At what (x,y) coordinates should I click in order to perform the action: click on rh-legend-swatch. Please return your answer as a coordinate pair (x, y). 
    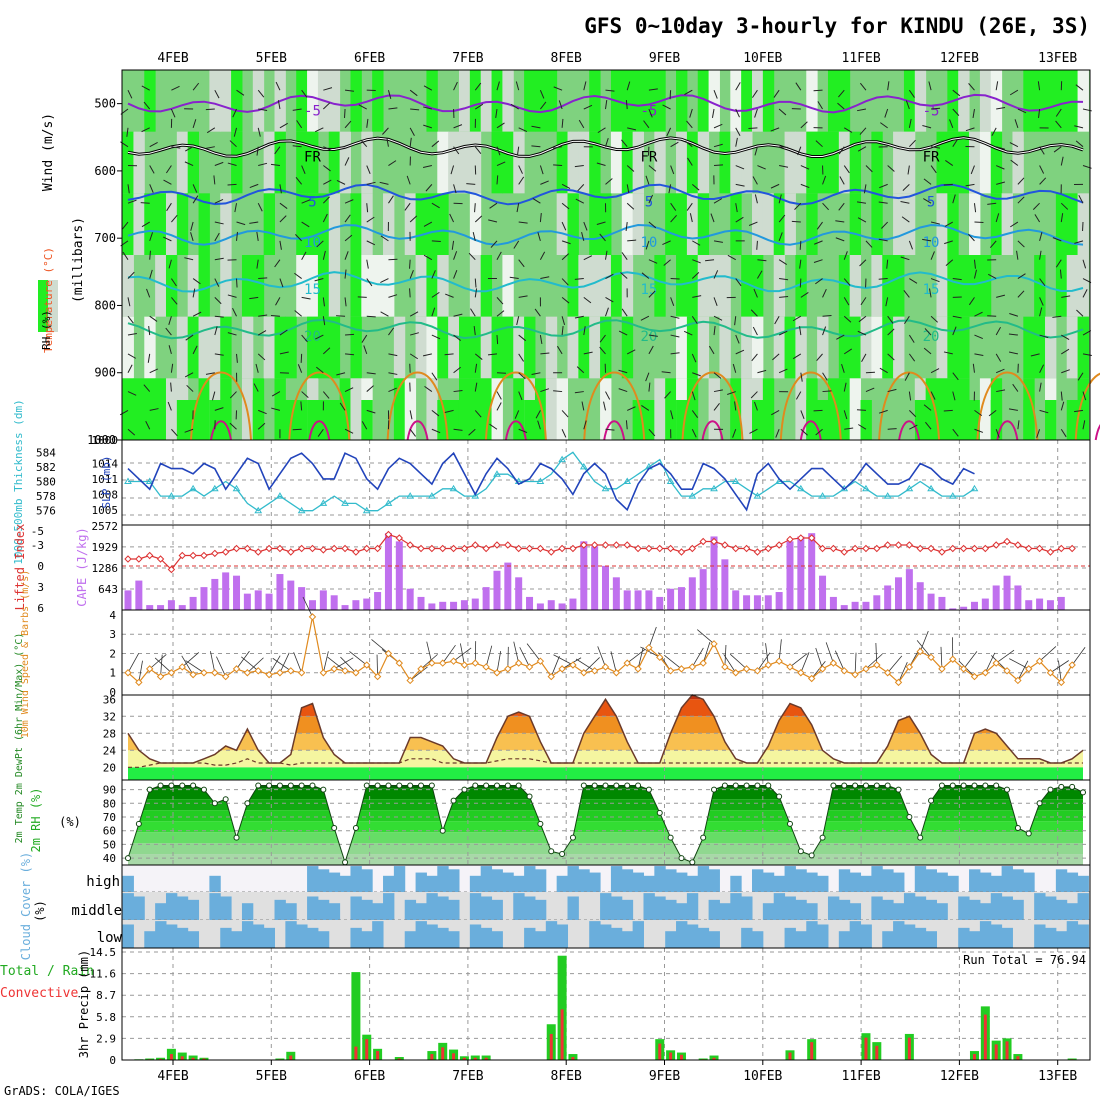
    Looking at the image, I should click on (43, 306).